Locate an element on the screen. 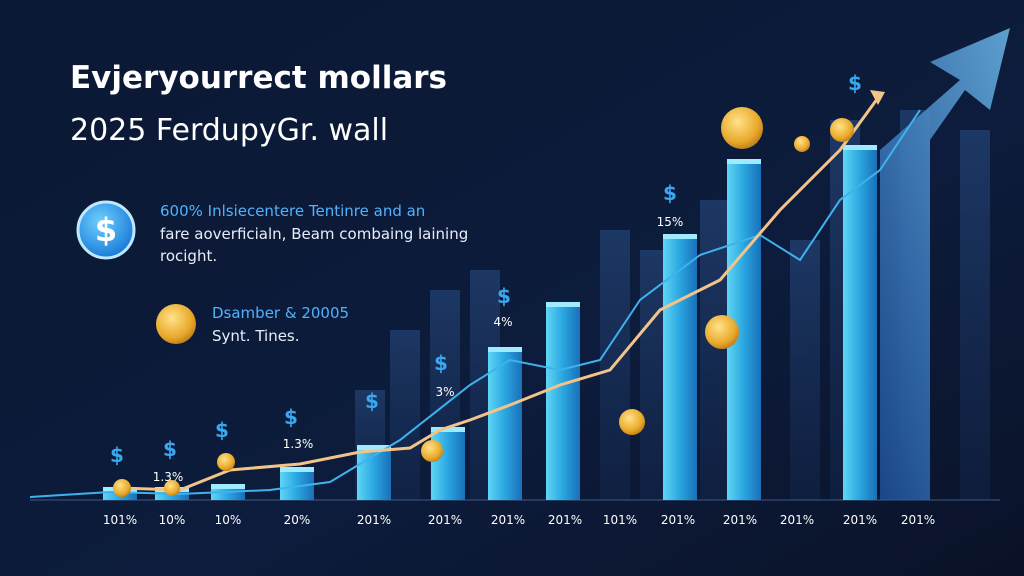 Image resolution: width=1024 pixels, height=576 pixels. dollar-icon is located at coordinates (106, 230).